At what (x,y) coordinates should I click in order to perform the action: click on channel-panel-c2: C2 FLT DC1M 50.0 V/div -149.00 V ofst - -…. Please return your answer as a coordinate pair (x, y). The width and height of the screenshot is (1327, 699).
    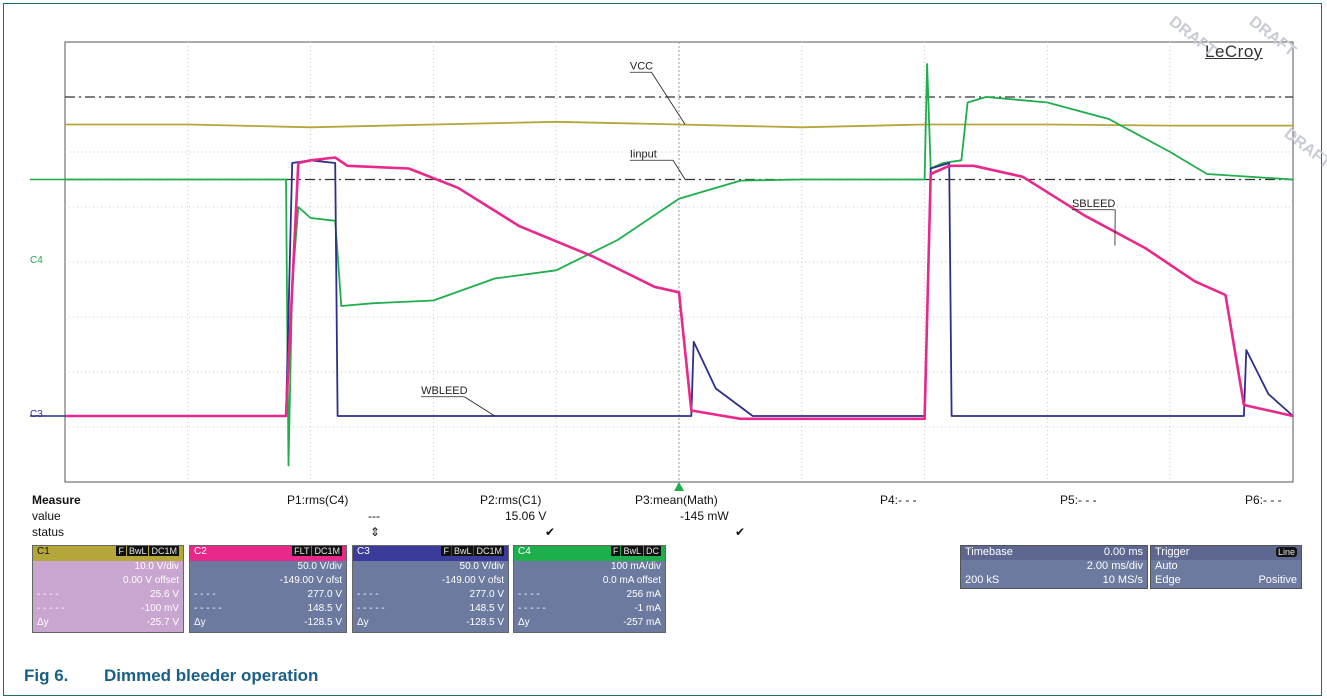
    Looking at the image, I should click on (268, 589).